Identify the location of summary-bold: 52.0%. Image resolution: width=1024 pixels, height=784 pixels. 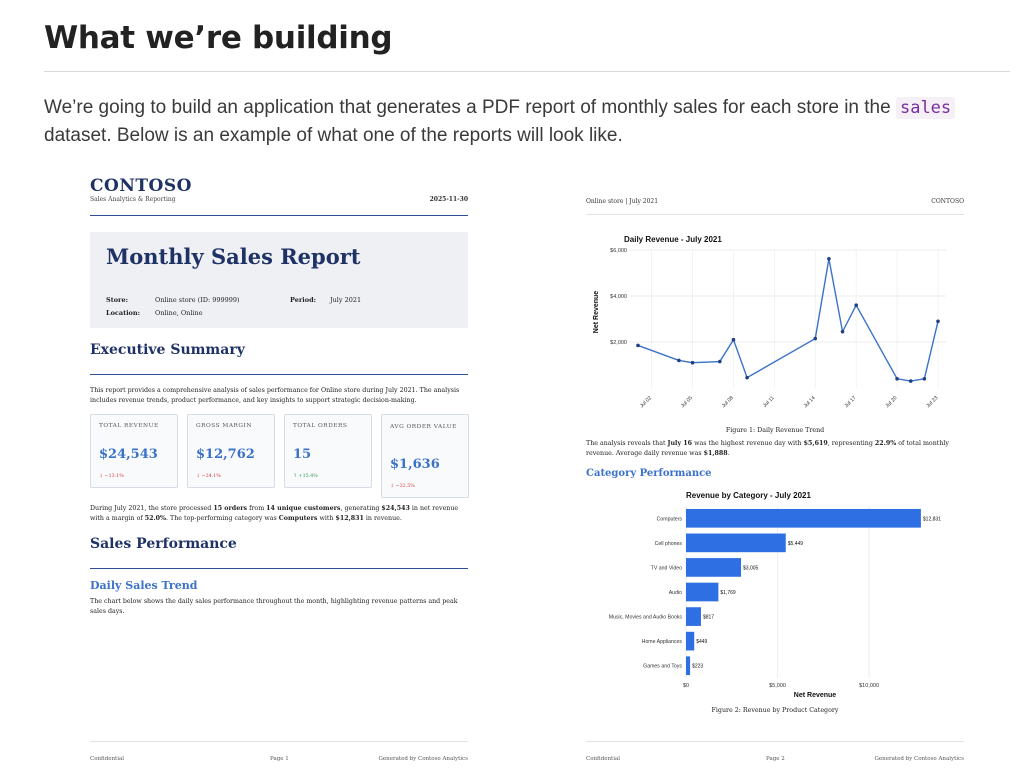
(155, 518).